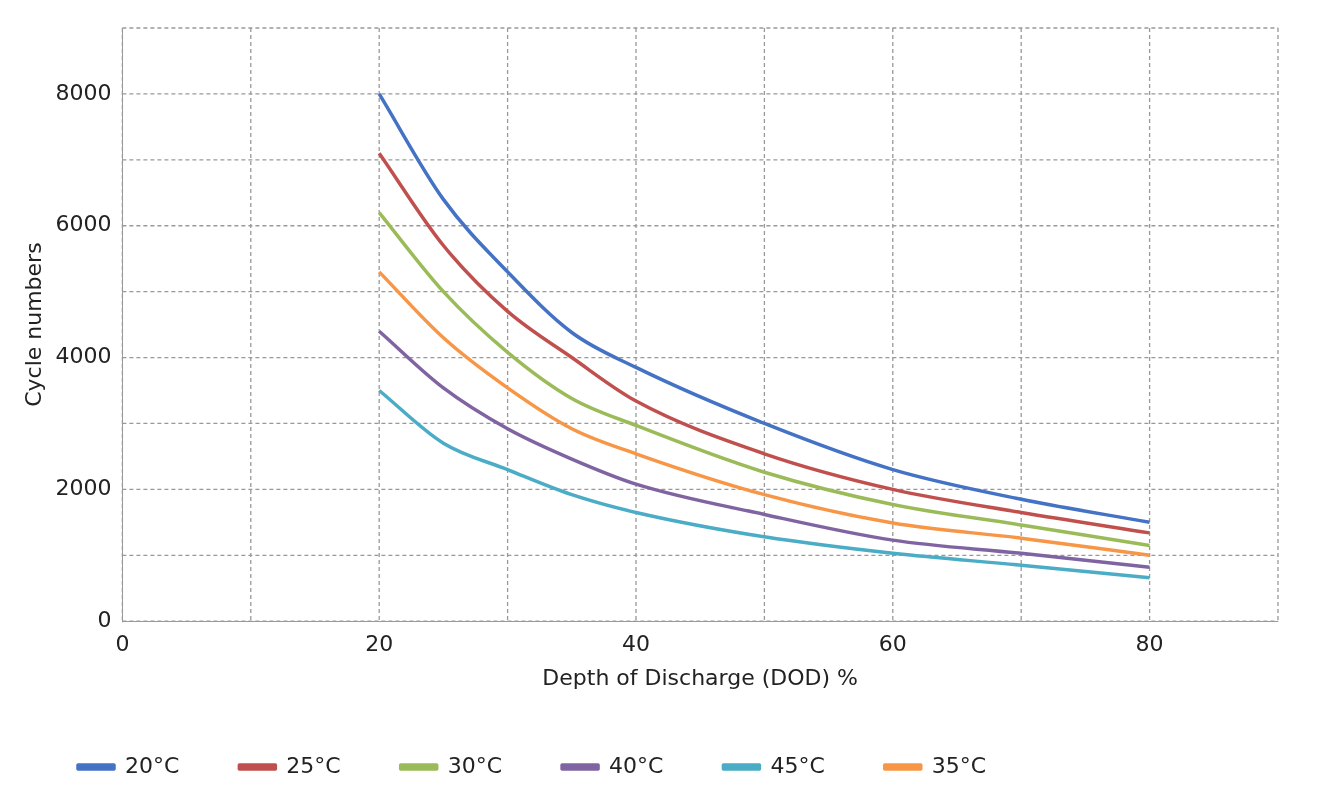 The height and width of the screenshot is (800, 1330). What do you see at coordinates (83, 488) in the screenshot?
I see `y-tick-label: 2000` at bounding box center [83, 488].